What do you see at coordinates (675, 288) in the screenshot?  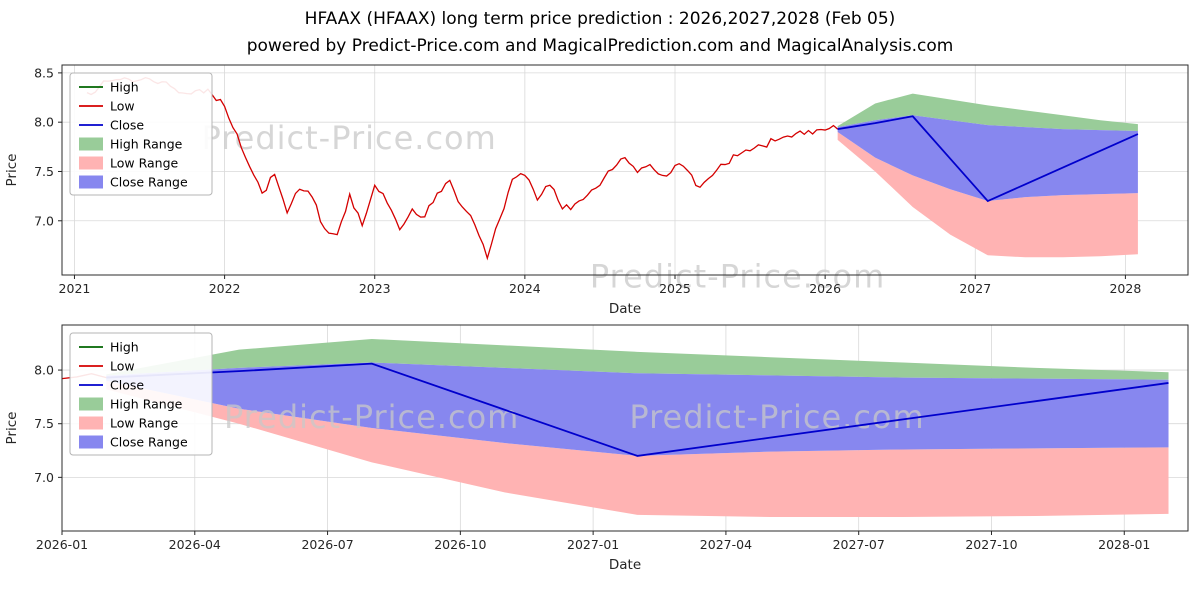 I see `x-tick-label: 2025` at bounding box center [675, 288].